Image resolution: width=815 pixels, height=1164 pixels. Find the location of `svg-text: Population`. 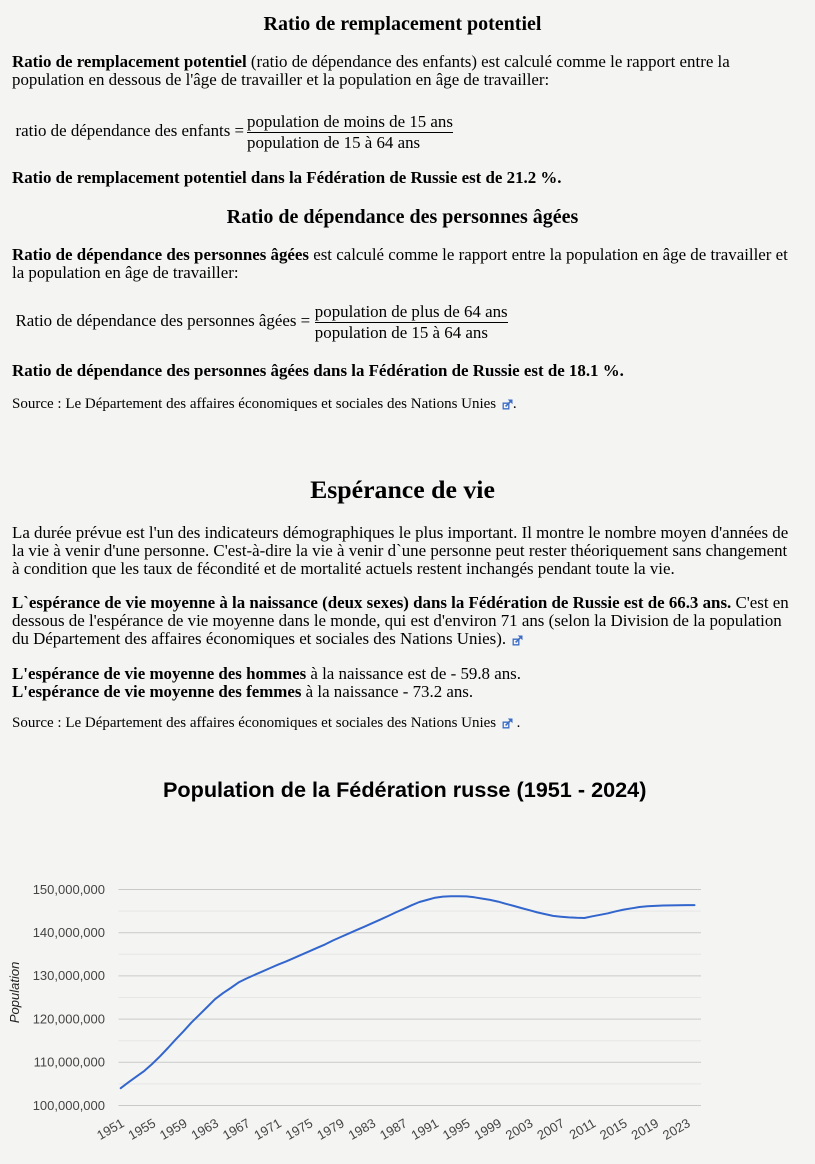

svg-text: Population is located at coordinates (14, 992).